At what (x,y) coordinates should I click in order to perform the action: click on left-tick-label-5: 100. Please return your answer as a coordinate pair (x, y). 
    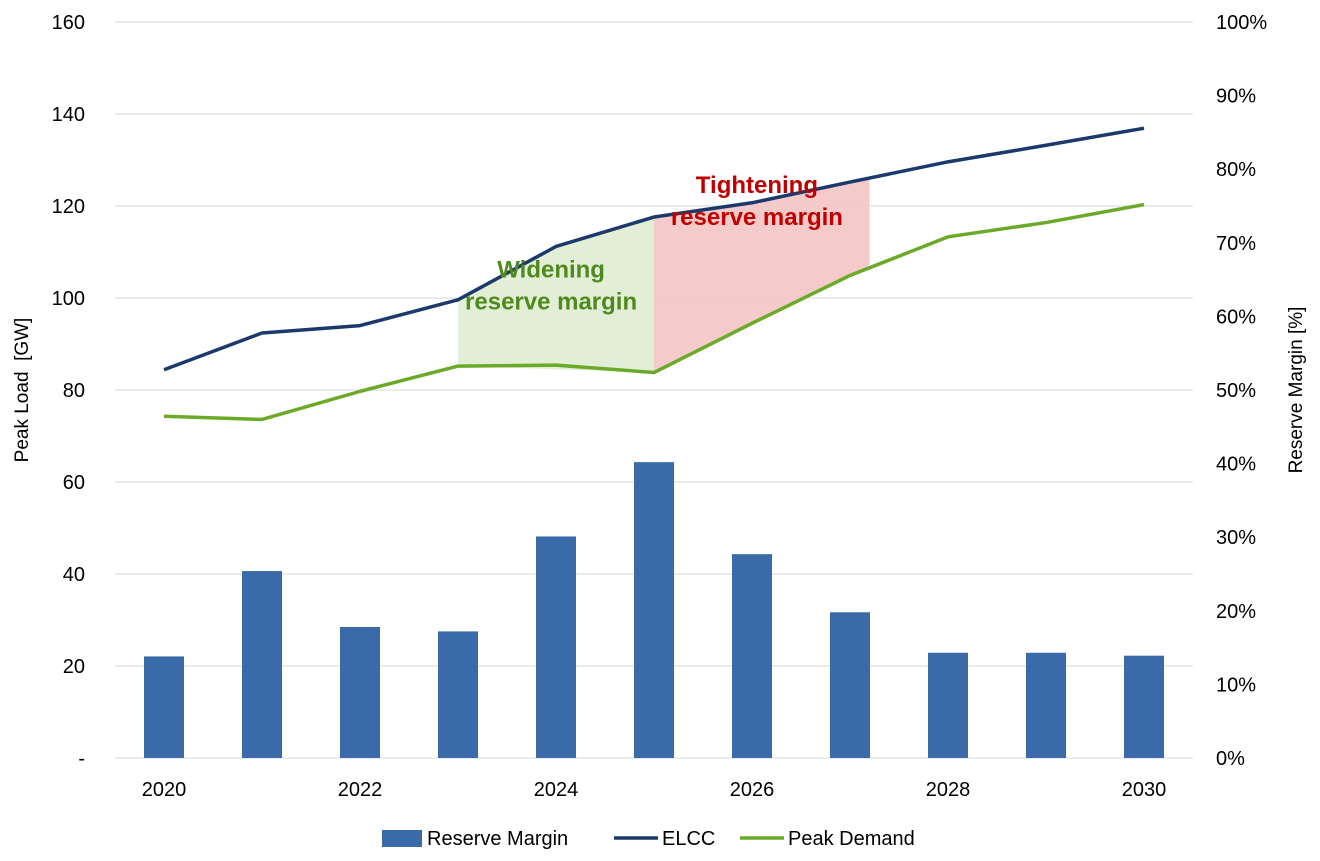
    Looking at the image, I should click on (68, 299).